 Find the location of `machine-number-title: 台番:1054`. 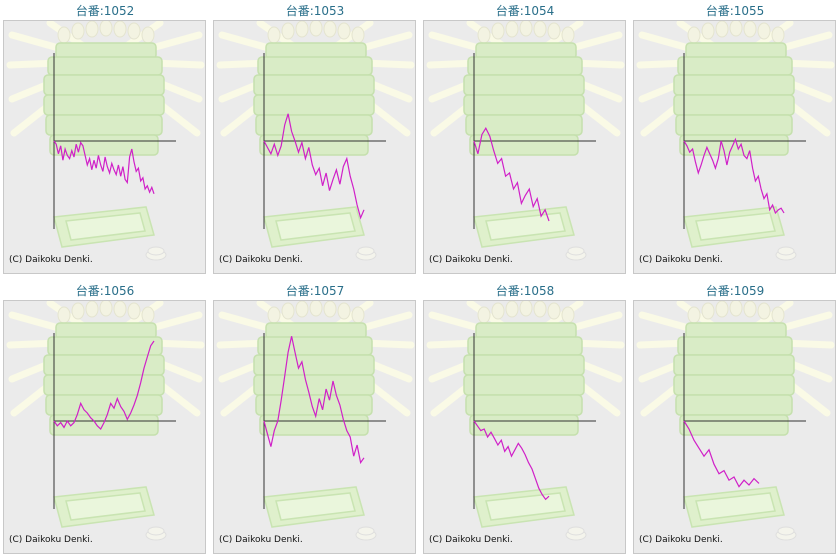

machine-number-title: 台番:1054 is located at coordinates (525, 11).